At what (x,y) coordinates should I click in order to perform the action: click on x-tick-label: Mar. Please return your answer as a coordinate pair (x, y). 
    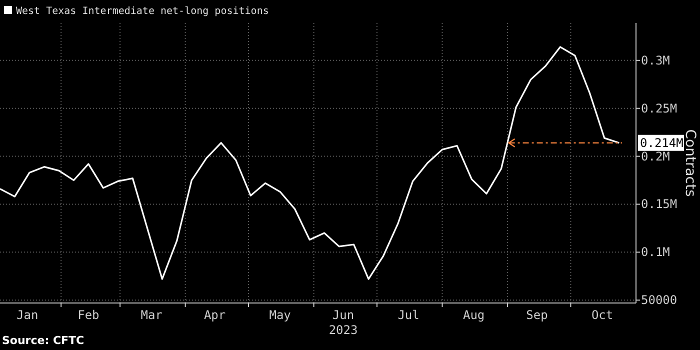
    Looking at the image, I should click on (151, 315).